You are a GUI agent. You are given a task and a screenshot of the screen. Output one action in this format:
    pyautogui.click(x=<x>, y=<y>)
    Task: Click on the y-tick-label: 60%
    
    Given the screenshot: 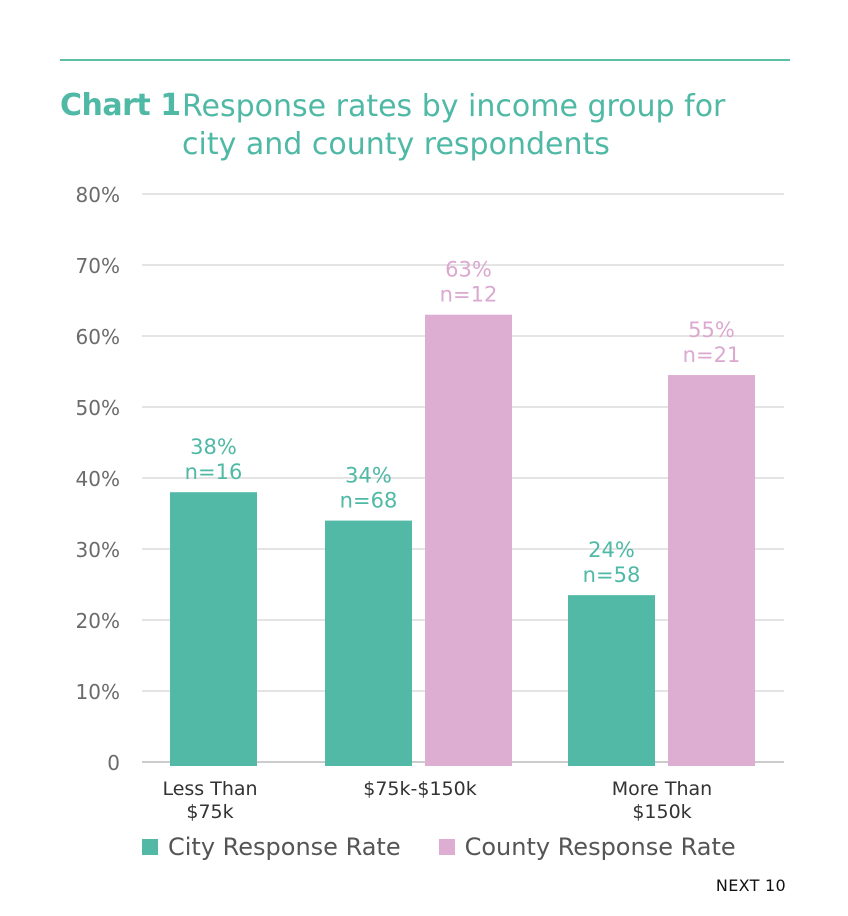 What is the action you would take?
    pyautogui.click(x=98, y=337)
    